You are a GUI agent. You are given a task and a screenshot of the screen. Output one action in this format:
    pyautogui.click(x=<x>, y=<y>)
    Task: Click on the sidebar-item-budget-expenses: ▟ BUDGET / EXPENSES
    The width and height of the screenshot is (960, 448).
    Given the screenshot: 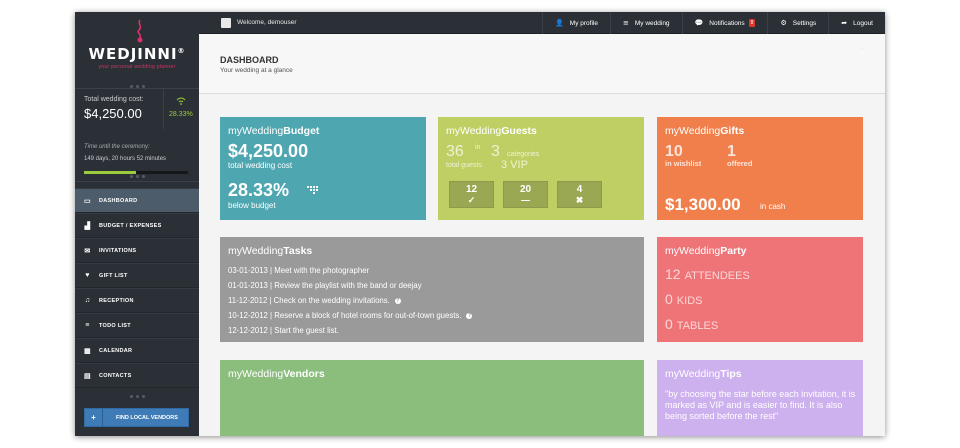 What is the action you would take?
    pyautogui.click(x=137, y=225)
    